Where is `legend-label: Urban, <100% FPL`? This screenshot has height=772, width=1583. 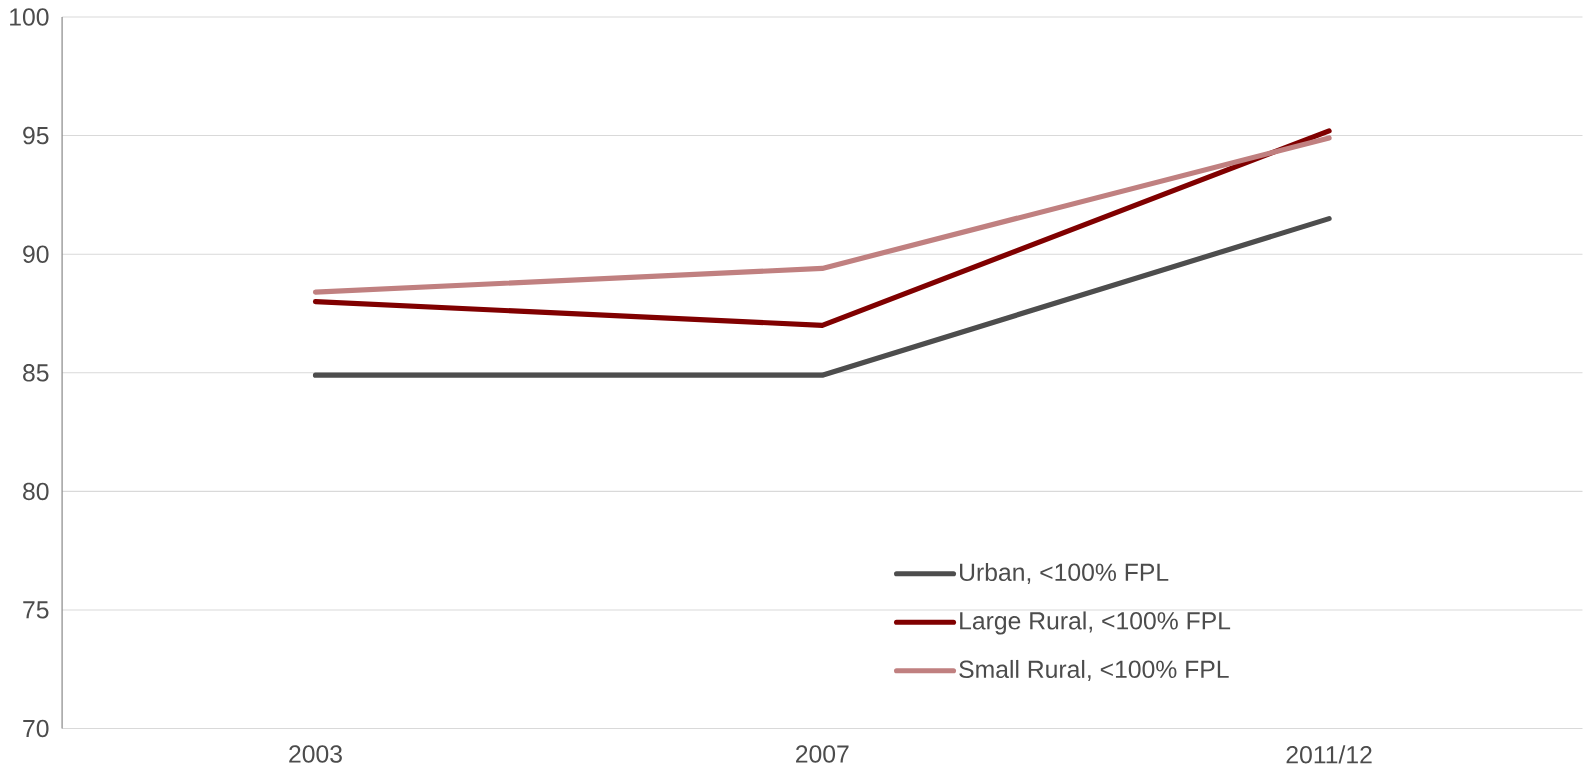
legend-label: Urban, <100% FPL is located at coordinates (1064, 574).